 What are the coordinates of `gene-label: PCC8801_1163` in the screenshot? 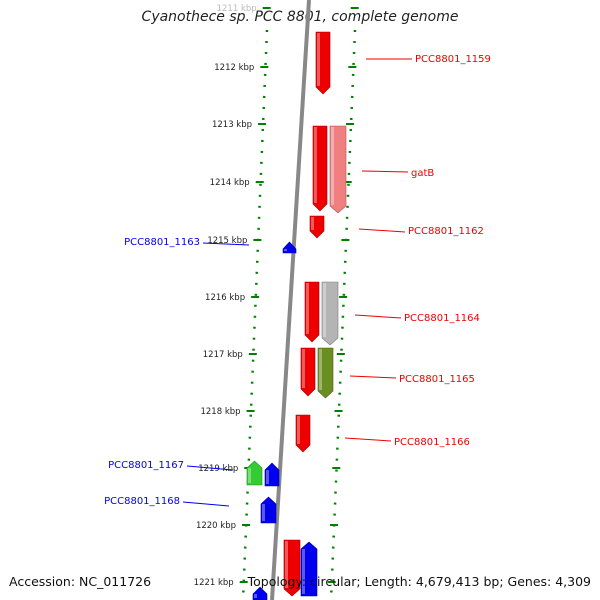 It's located at (162, 242).